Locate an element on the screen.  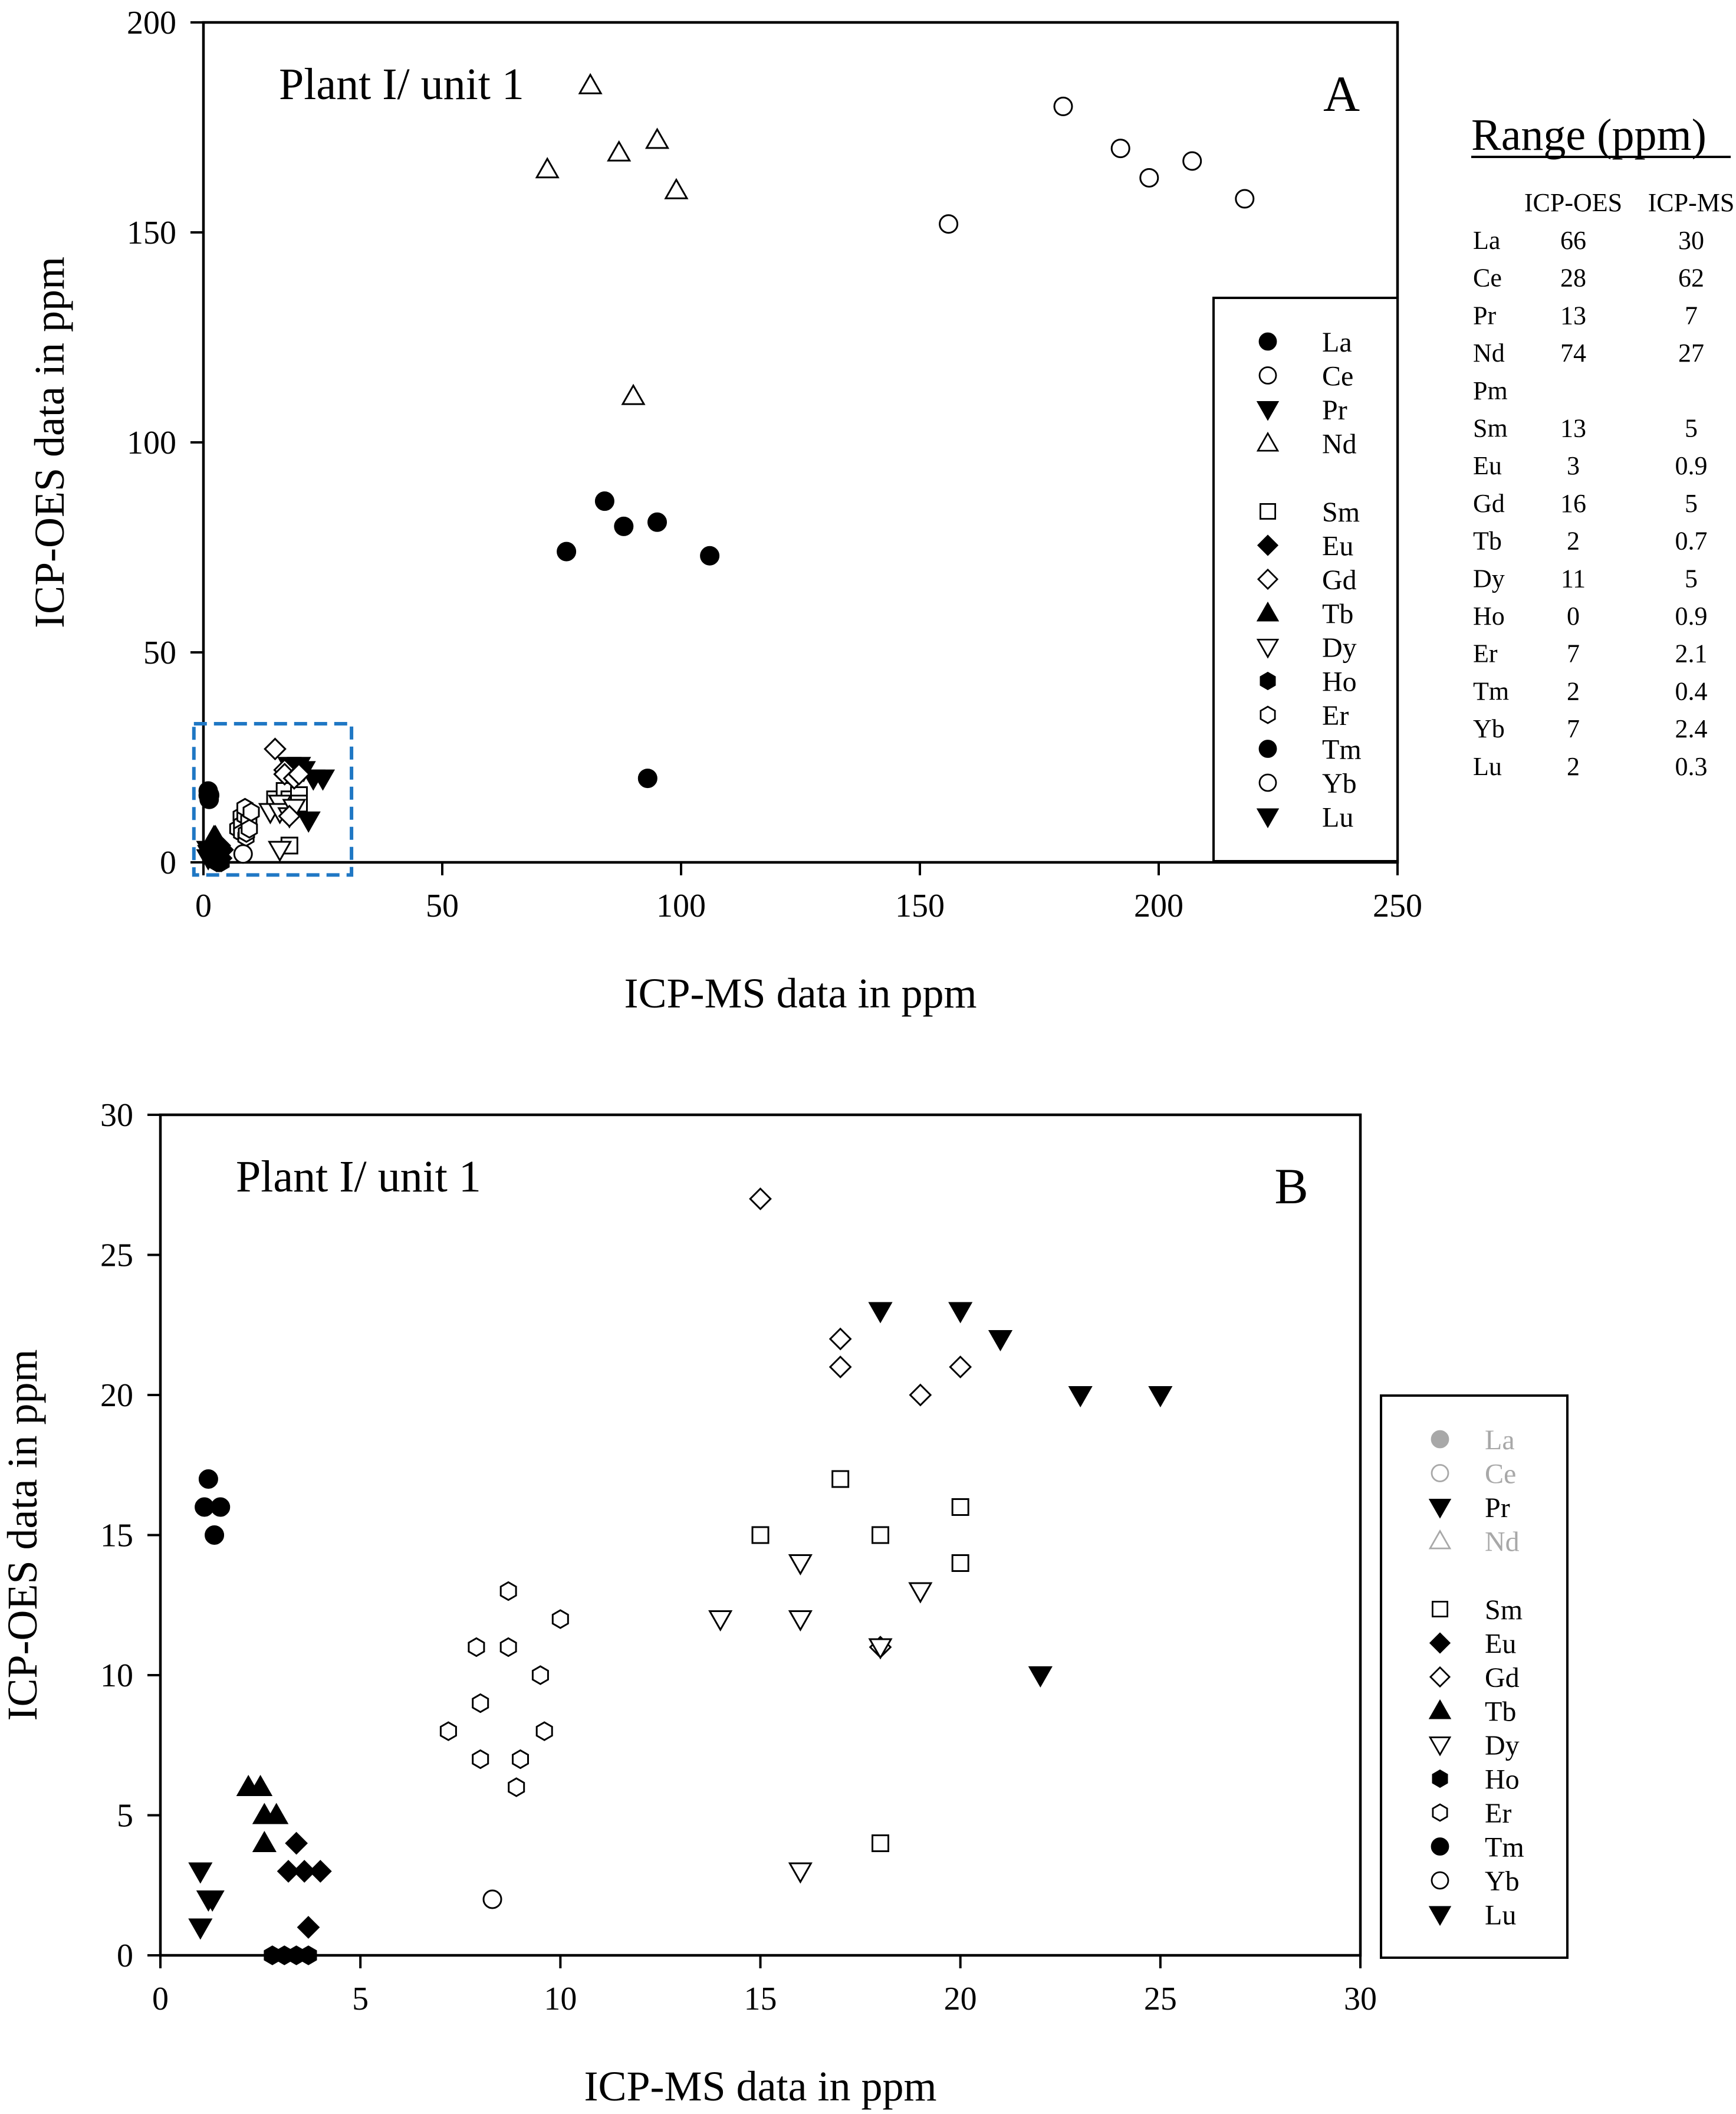
range-table-cell: 3 is located at coordinates (1573, 465).